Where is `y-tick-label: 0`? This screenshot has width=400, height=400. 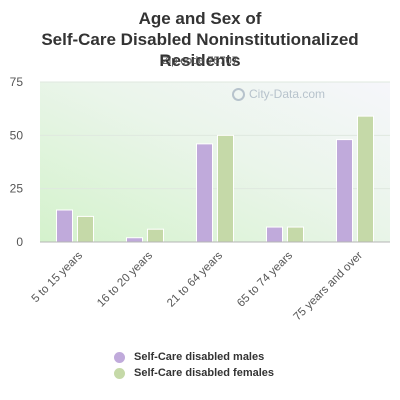
y-tick-label: 0 is located at coordinates (19, 242).